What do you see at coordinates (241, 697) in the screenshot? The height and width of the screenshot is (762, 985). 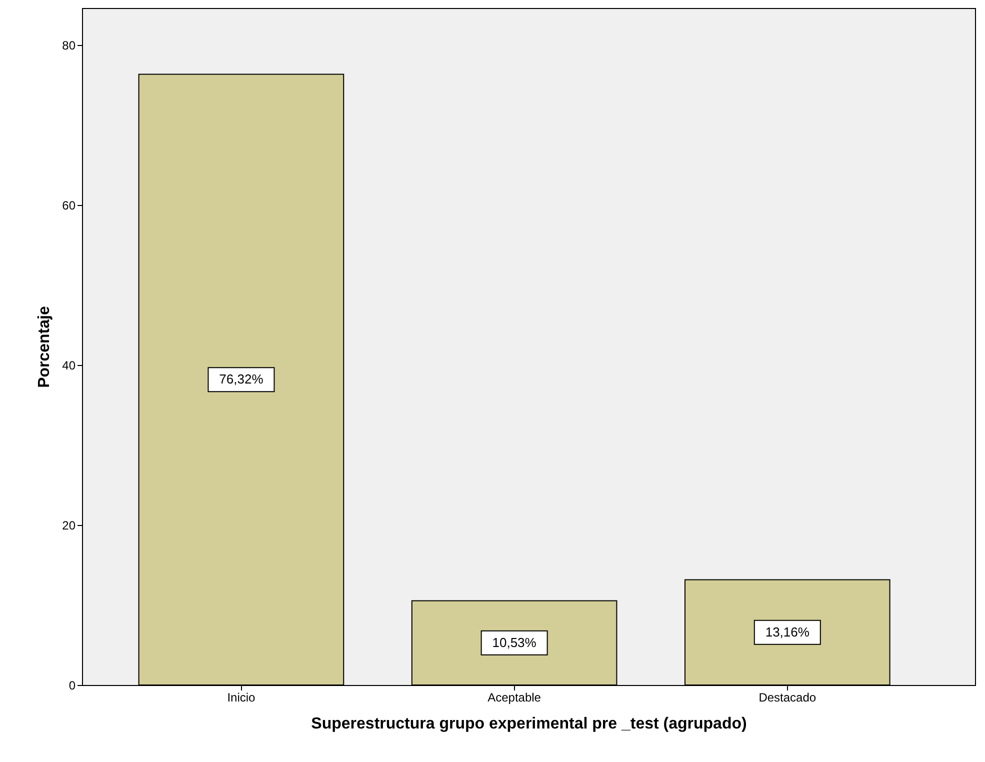 I see `x-tick-label: Inicio` at bounding box center [241, 697].